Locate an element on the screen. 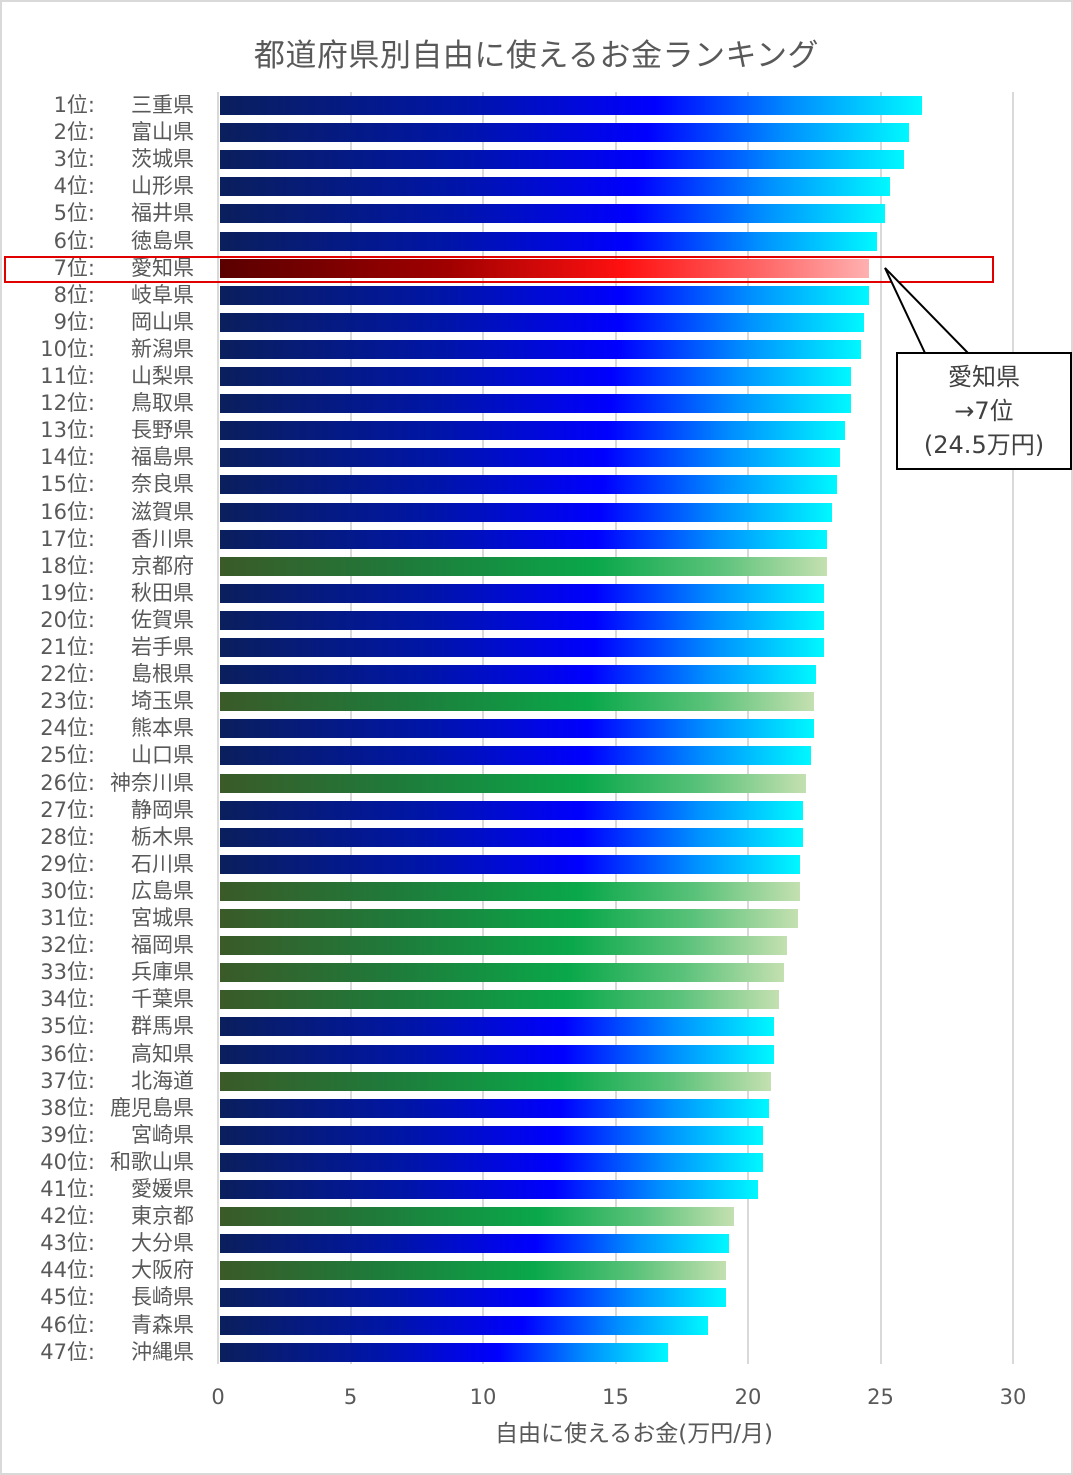 This screenshot has width=1073, height=1475. rank-label: 19位: is located at coordinates (67, 592).